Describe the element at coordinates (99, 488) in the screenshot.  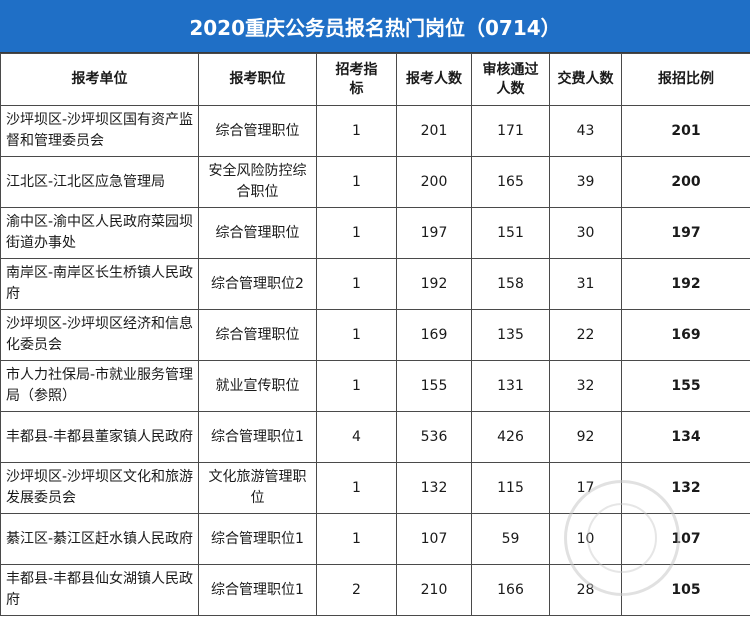
I see `unit-cell: 沙坪坝区-沙坪坝区文化和旅游发展委员会` at that location.